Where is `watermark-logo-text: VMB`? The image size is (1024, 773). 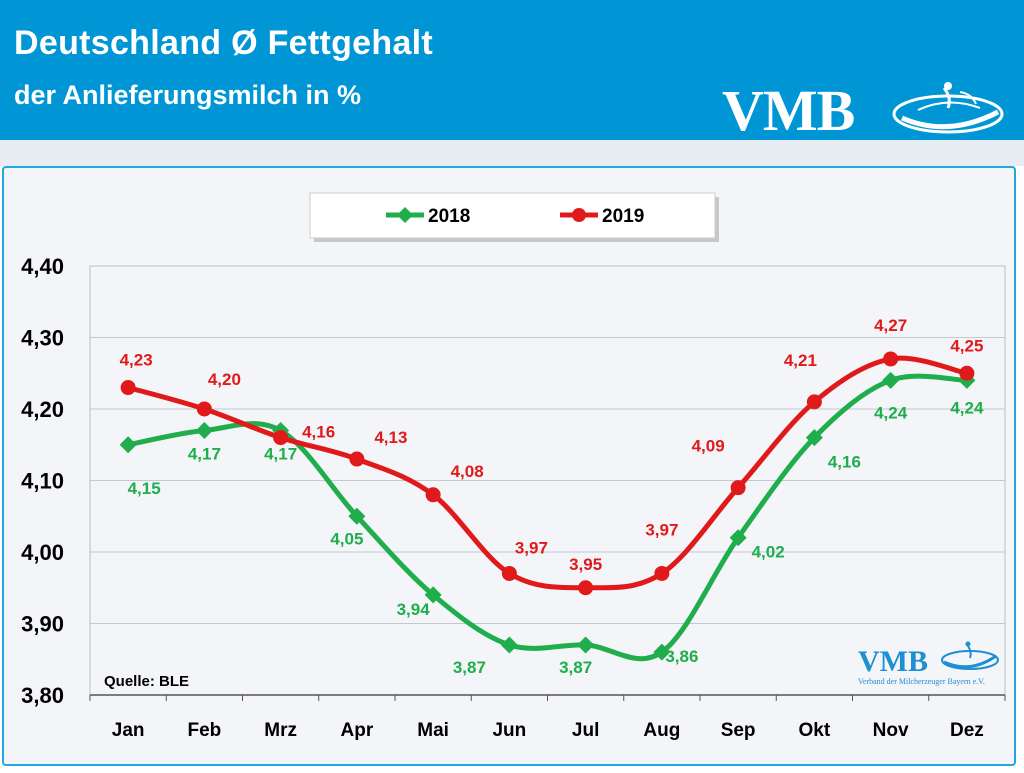 watermark-logo-text: VMB is located at coordinates (893, 661).